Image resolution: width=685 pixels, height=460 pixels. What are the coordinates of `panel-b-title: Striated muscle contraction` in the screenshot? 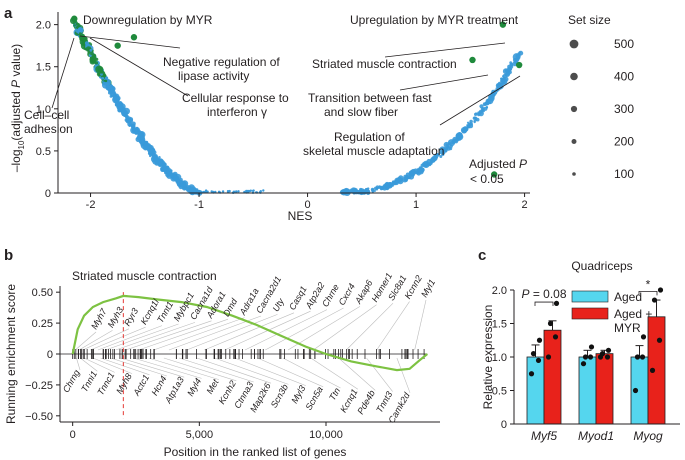 It's located at (144, 276).